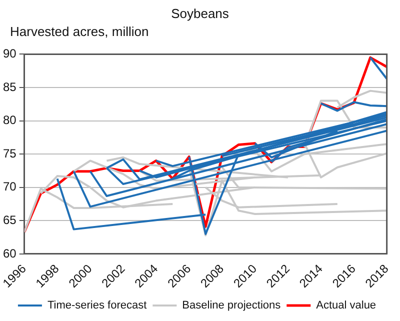 The height and width of the screenshot is (321, 400). I want to click on y-tick-label: 90, so click(9, 53).